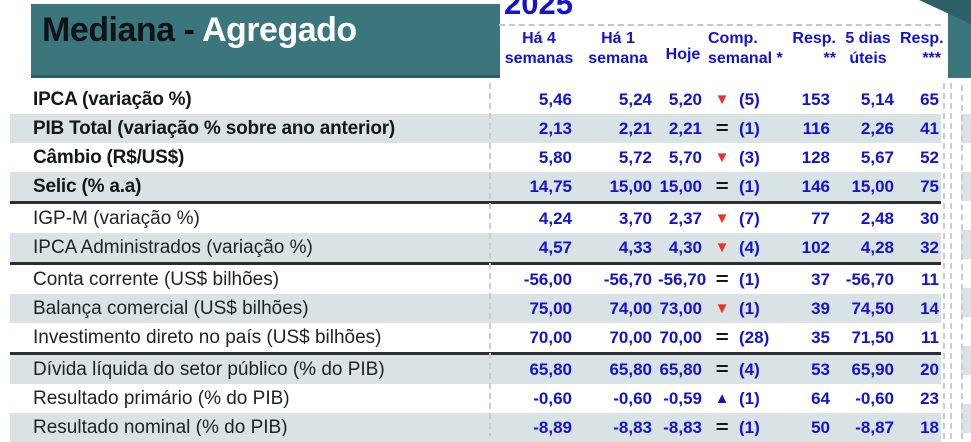 The width and height of the screenshot is (971, 442). Describe the element at coordinates (630, 337) in the screenshot. I see `value-ha1-semana: 70,00` at that location.